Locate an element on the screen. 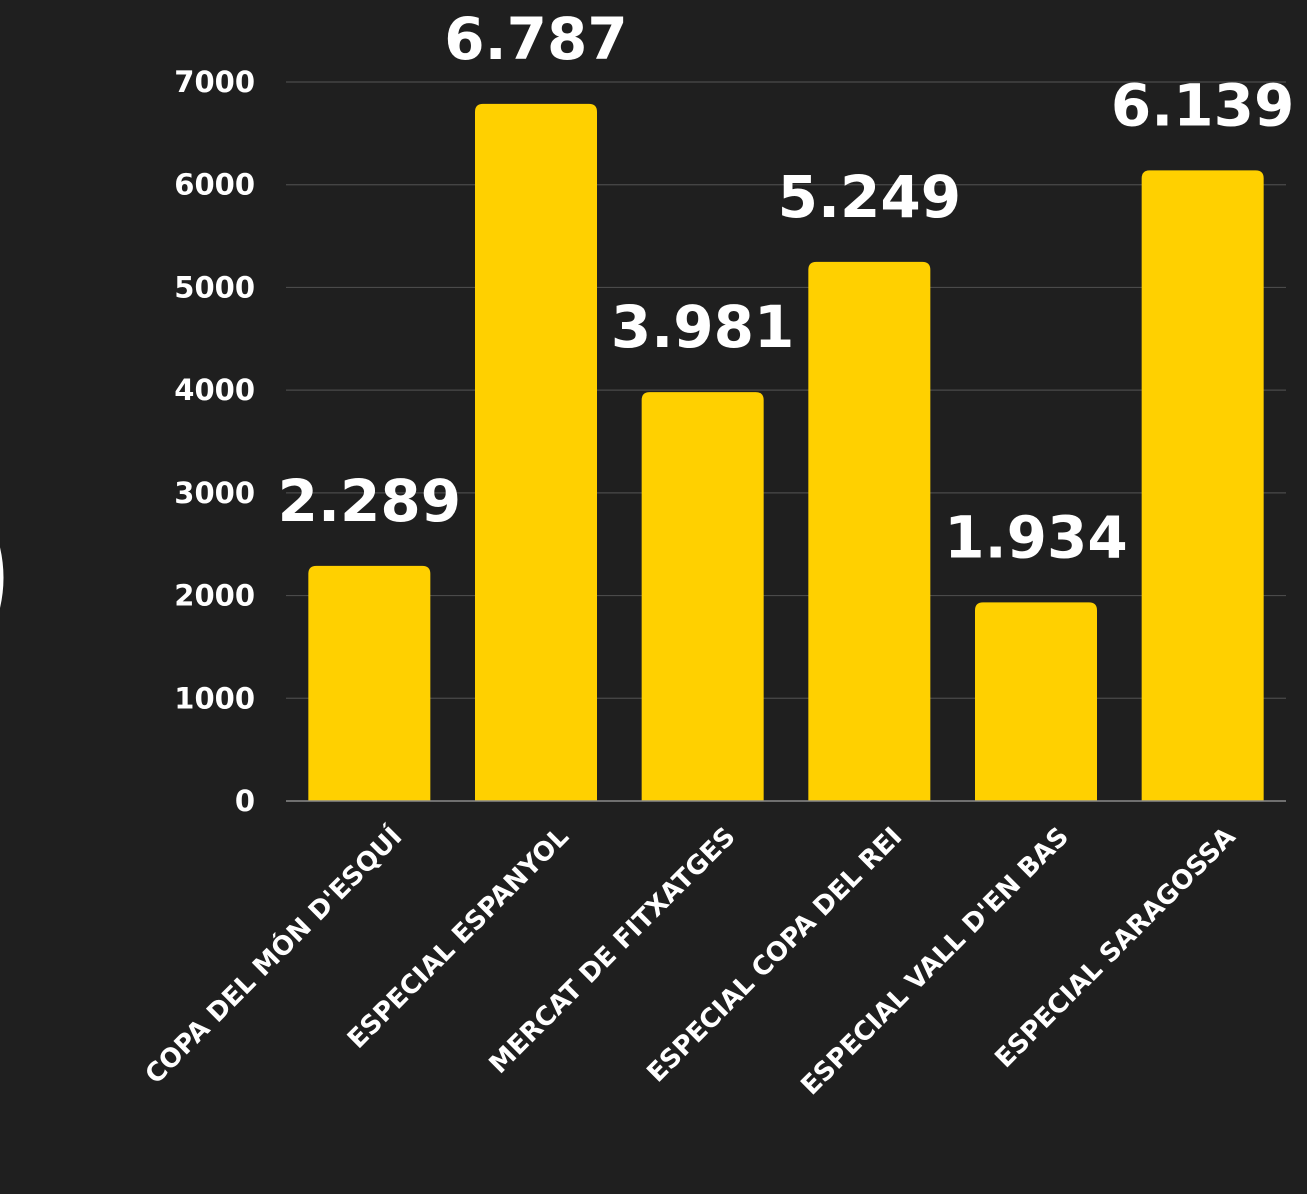 This screenshot has width=1307, height=1194. data-label-2: 3.981 is located at coordinates (702, 327).